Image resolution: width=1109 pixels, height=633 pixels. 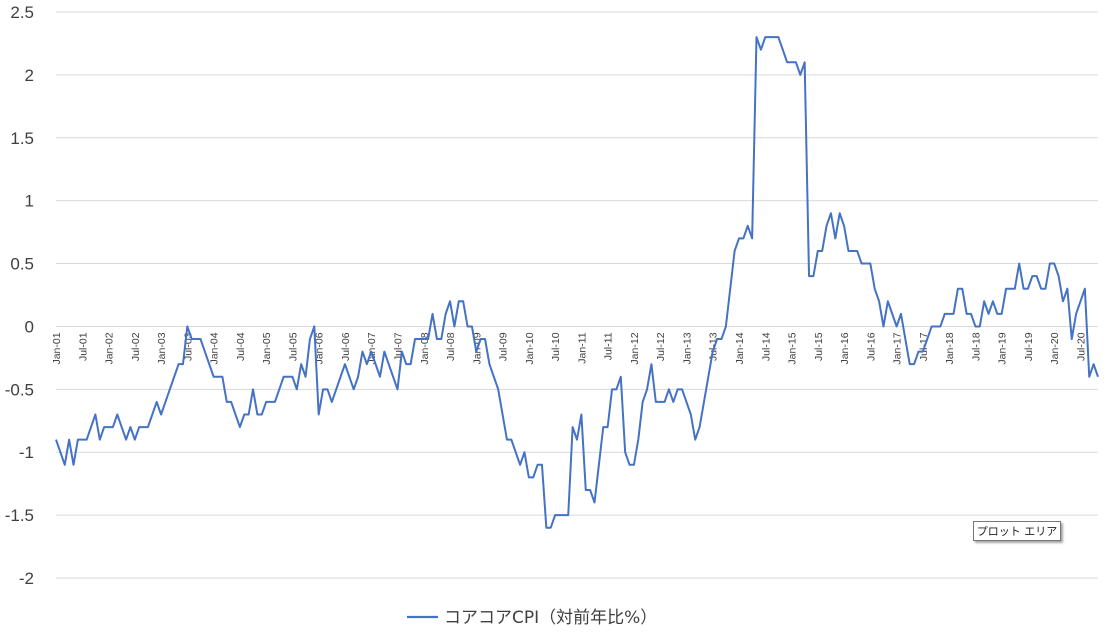 I want to click on y-tick-label: -0.5, so click(x=19, y=389).